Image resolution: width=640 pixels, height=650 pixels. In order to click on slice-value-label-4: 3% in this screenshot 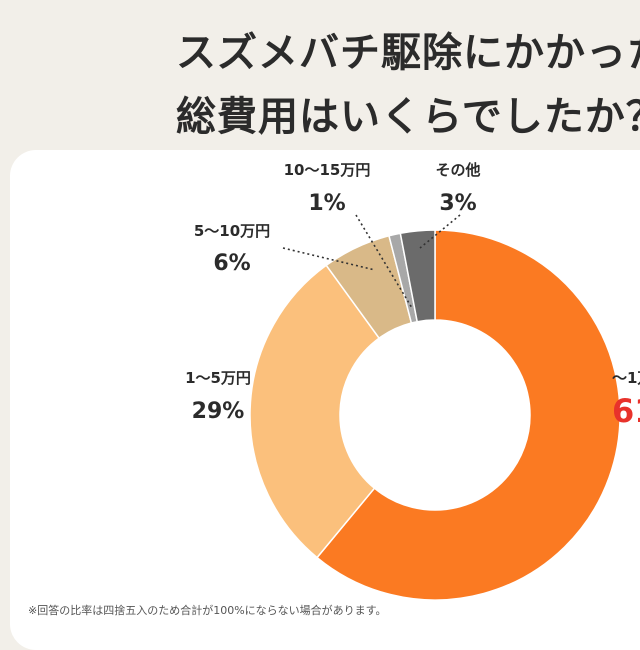, I will do `click(457, 203)`.